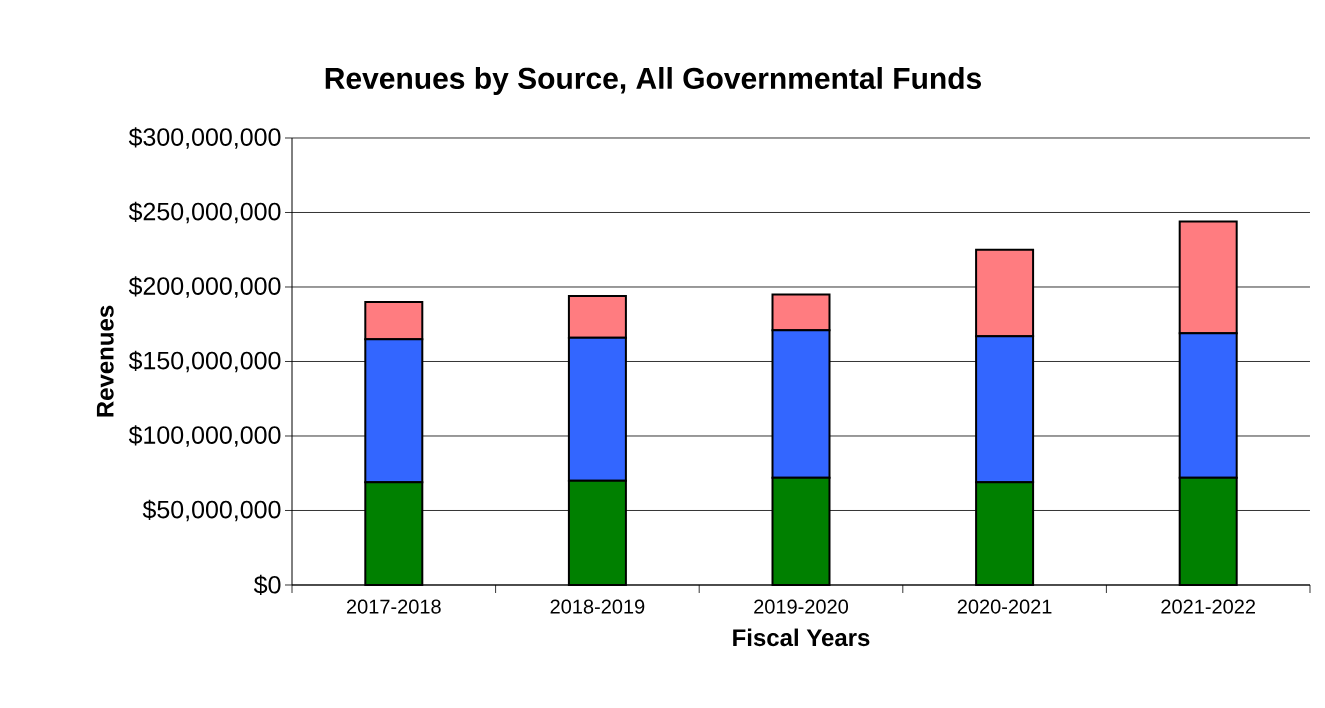 The width and height of the screenshot is (1325, 708). I want to click on x-tick-label: 2020-2021, so click(1004, 606).